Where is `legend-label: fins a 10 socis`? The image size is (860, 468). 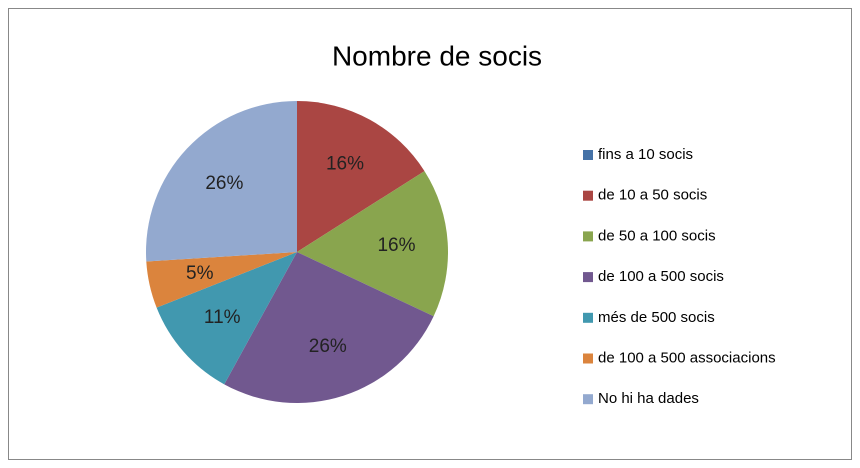 legend-label: fins a 10 socis is located at coordinates (645, 154).